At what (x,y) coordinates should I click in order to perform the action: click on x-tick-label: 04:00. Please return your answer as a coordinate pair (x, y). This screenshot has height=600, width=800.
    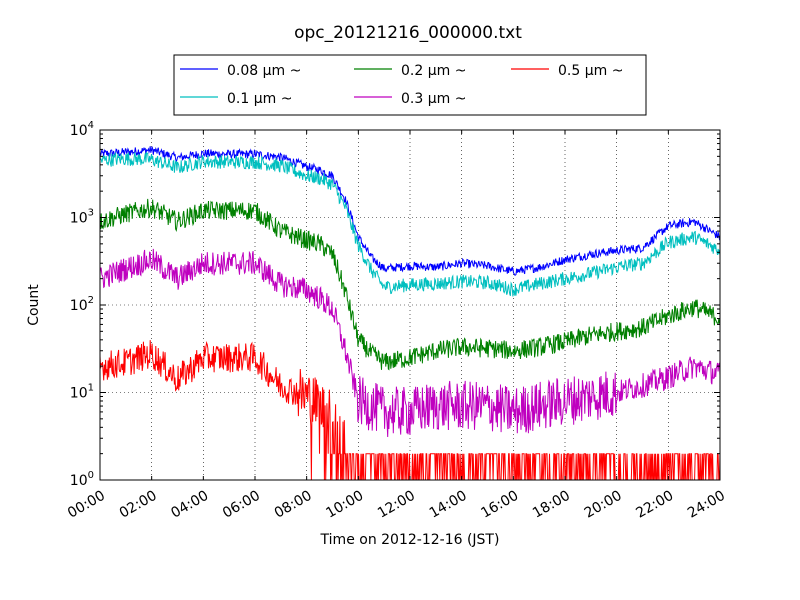
    Looking at the image, I should click on (189, 505).